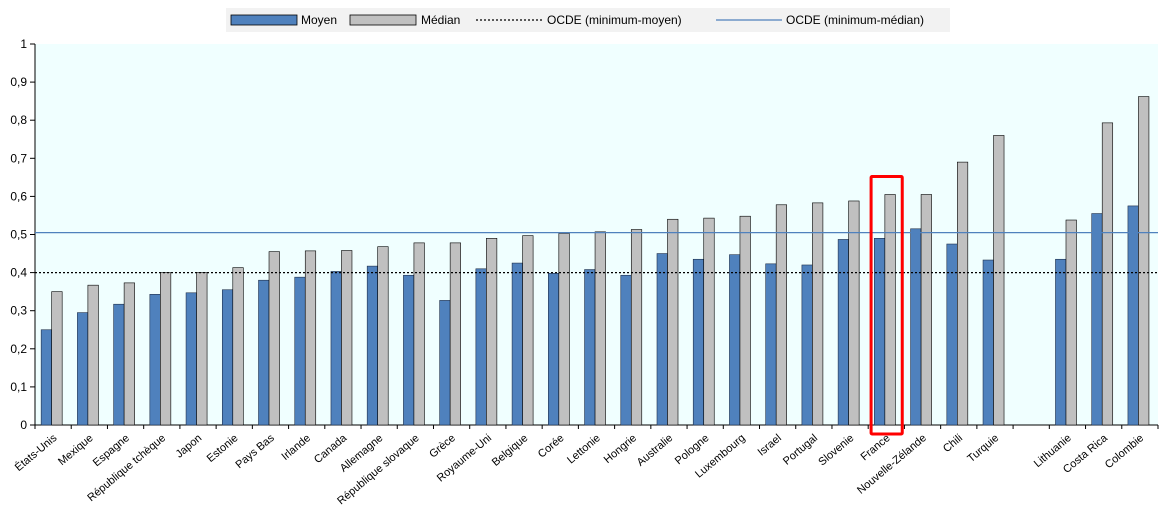  Describe the element at coordinates (770, 445) in the screenshot. I see `x-category-label: Israel` at that location.